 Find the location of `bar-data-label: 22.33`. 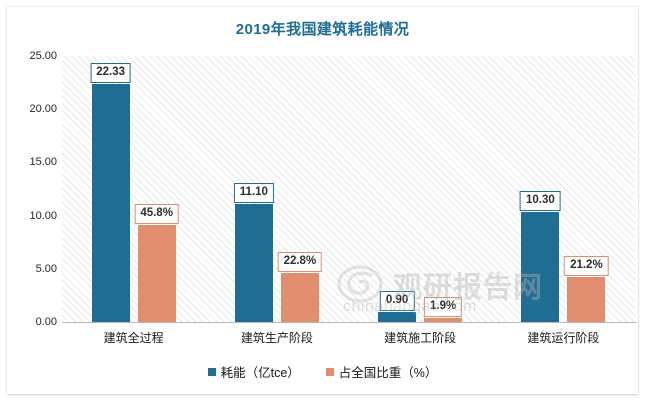

bar-data-label: 22.33 is located at coordinates (111, 73).